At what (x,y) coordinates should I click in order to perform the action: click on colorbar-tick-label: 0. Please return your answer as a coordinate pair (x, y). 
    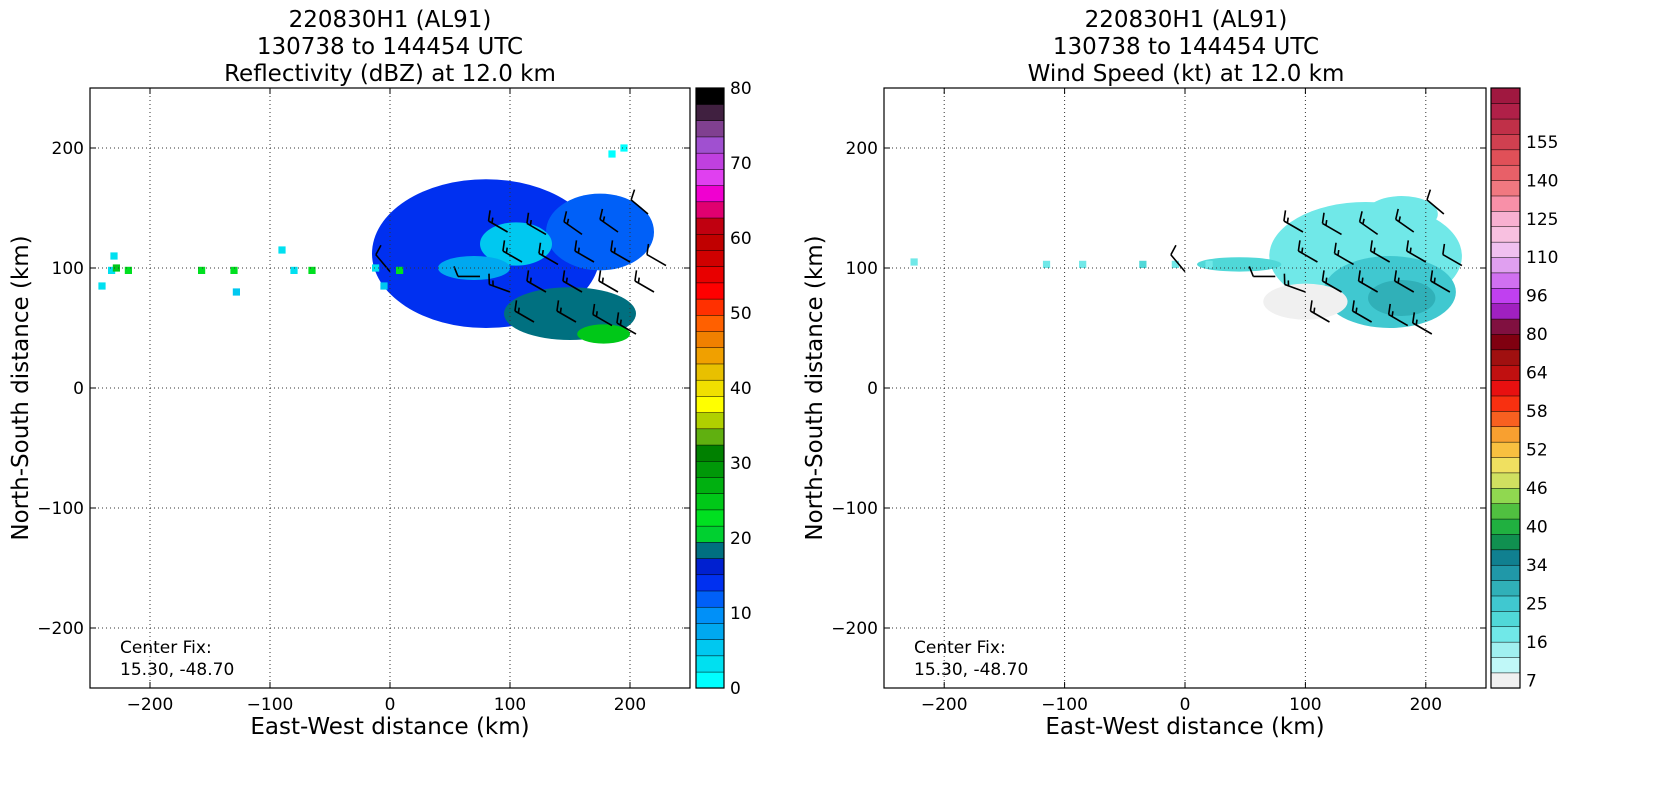
    Looking at the image, I should click on (735, 689).